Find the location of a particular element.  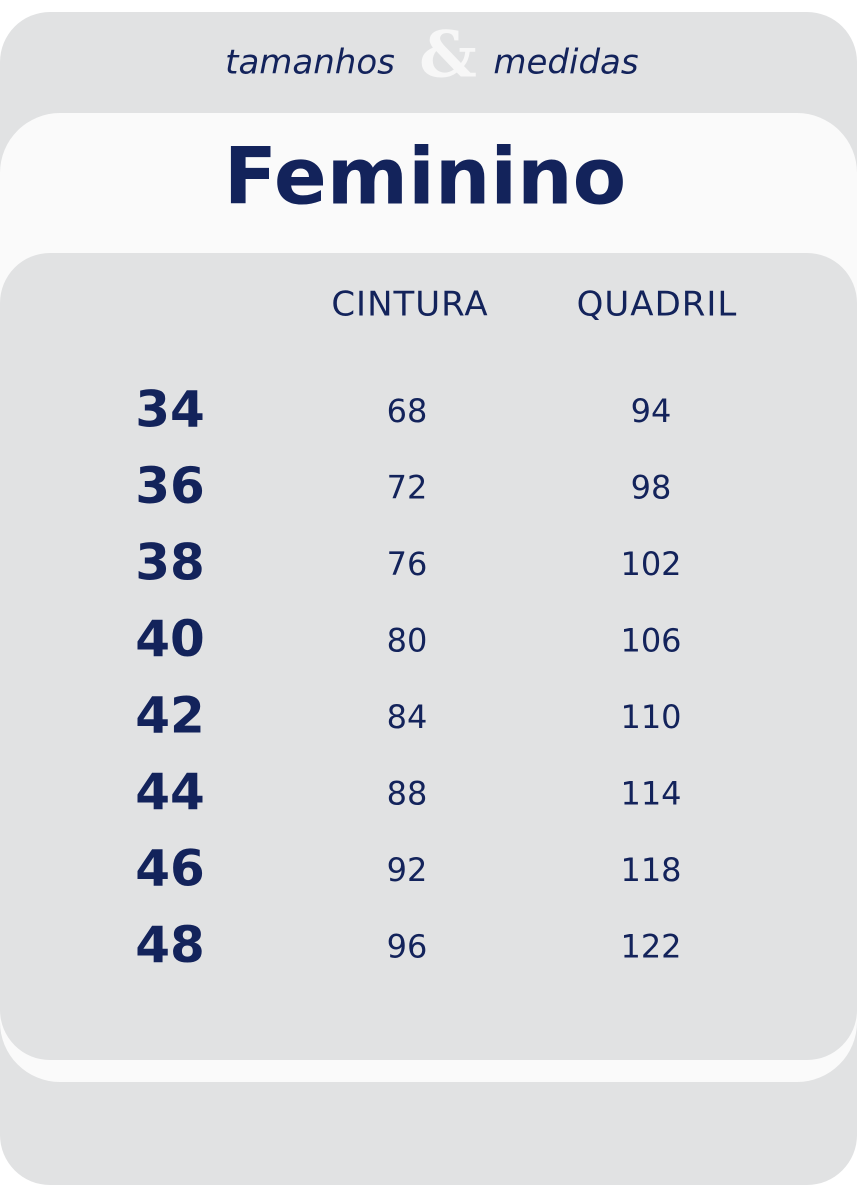

hip-value: 102 is located at coordinates (650, 564).